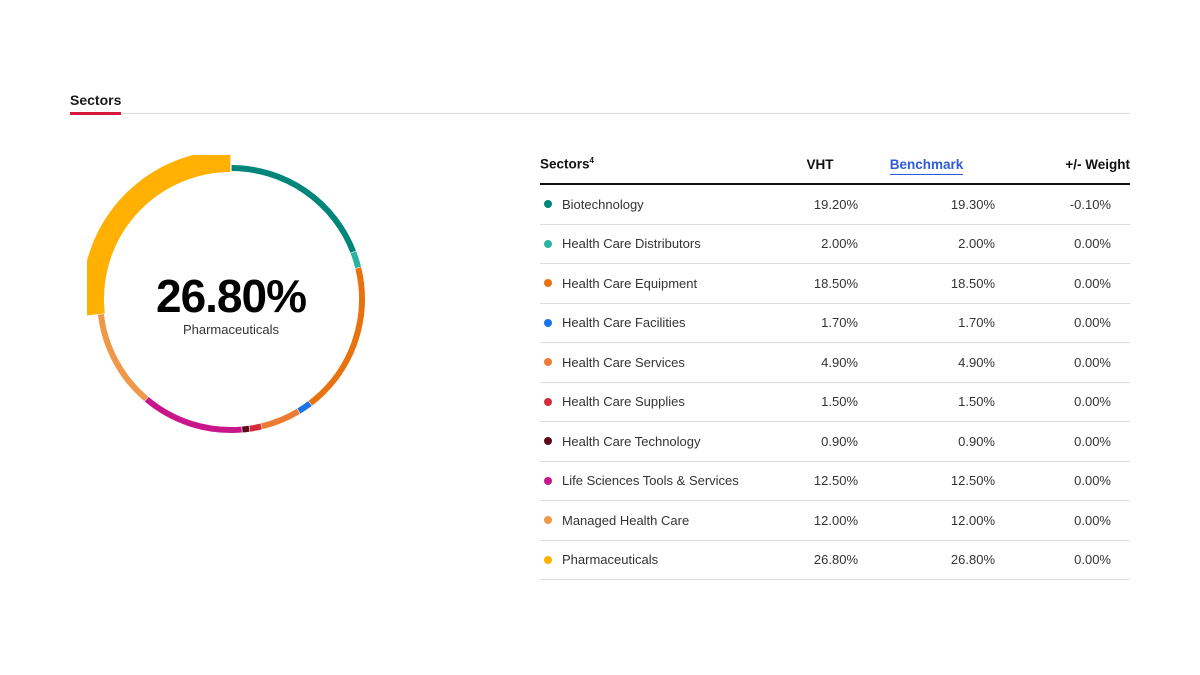  I want to click on sector-name-cell: Pharmaceuticals, so click(661, 560).